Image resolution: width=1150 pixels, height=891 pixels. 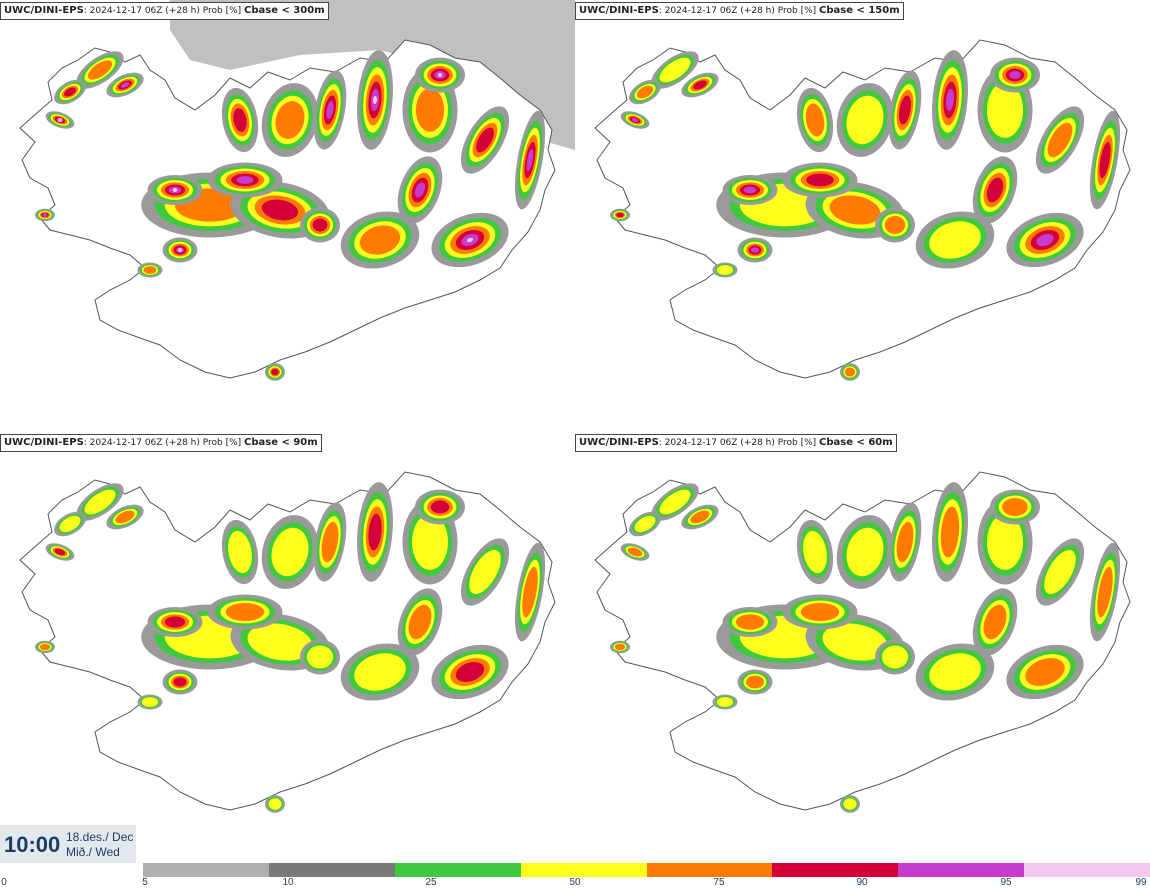 What do you see at coordinates (719, 882) in the screenshot?
I see `colorbar-tick: 75` at bounding box center [719, 882].